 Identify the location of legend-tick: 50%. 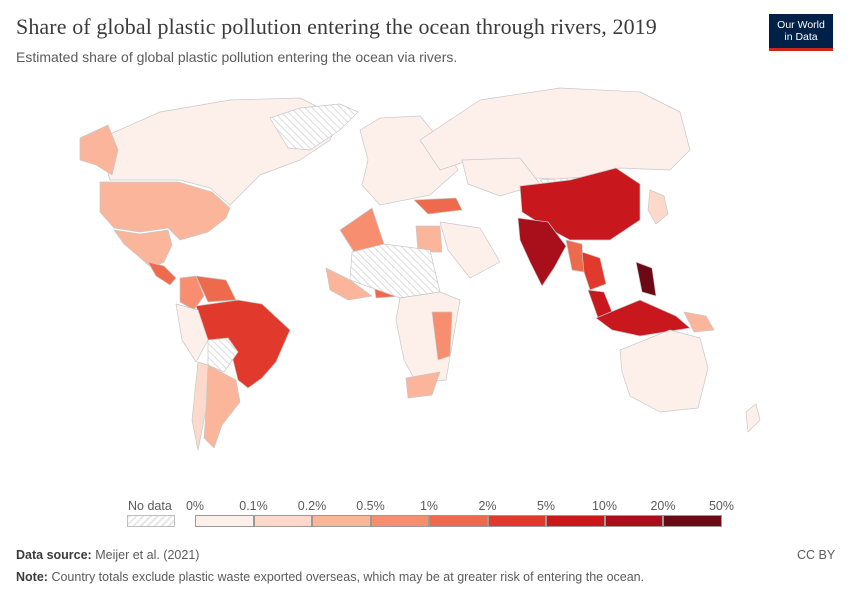
(721, 506).